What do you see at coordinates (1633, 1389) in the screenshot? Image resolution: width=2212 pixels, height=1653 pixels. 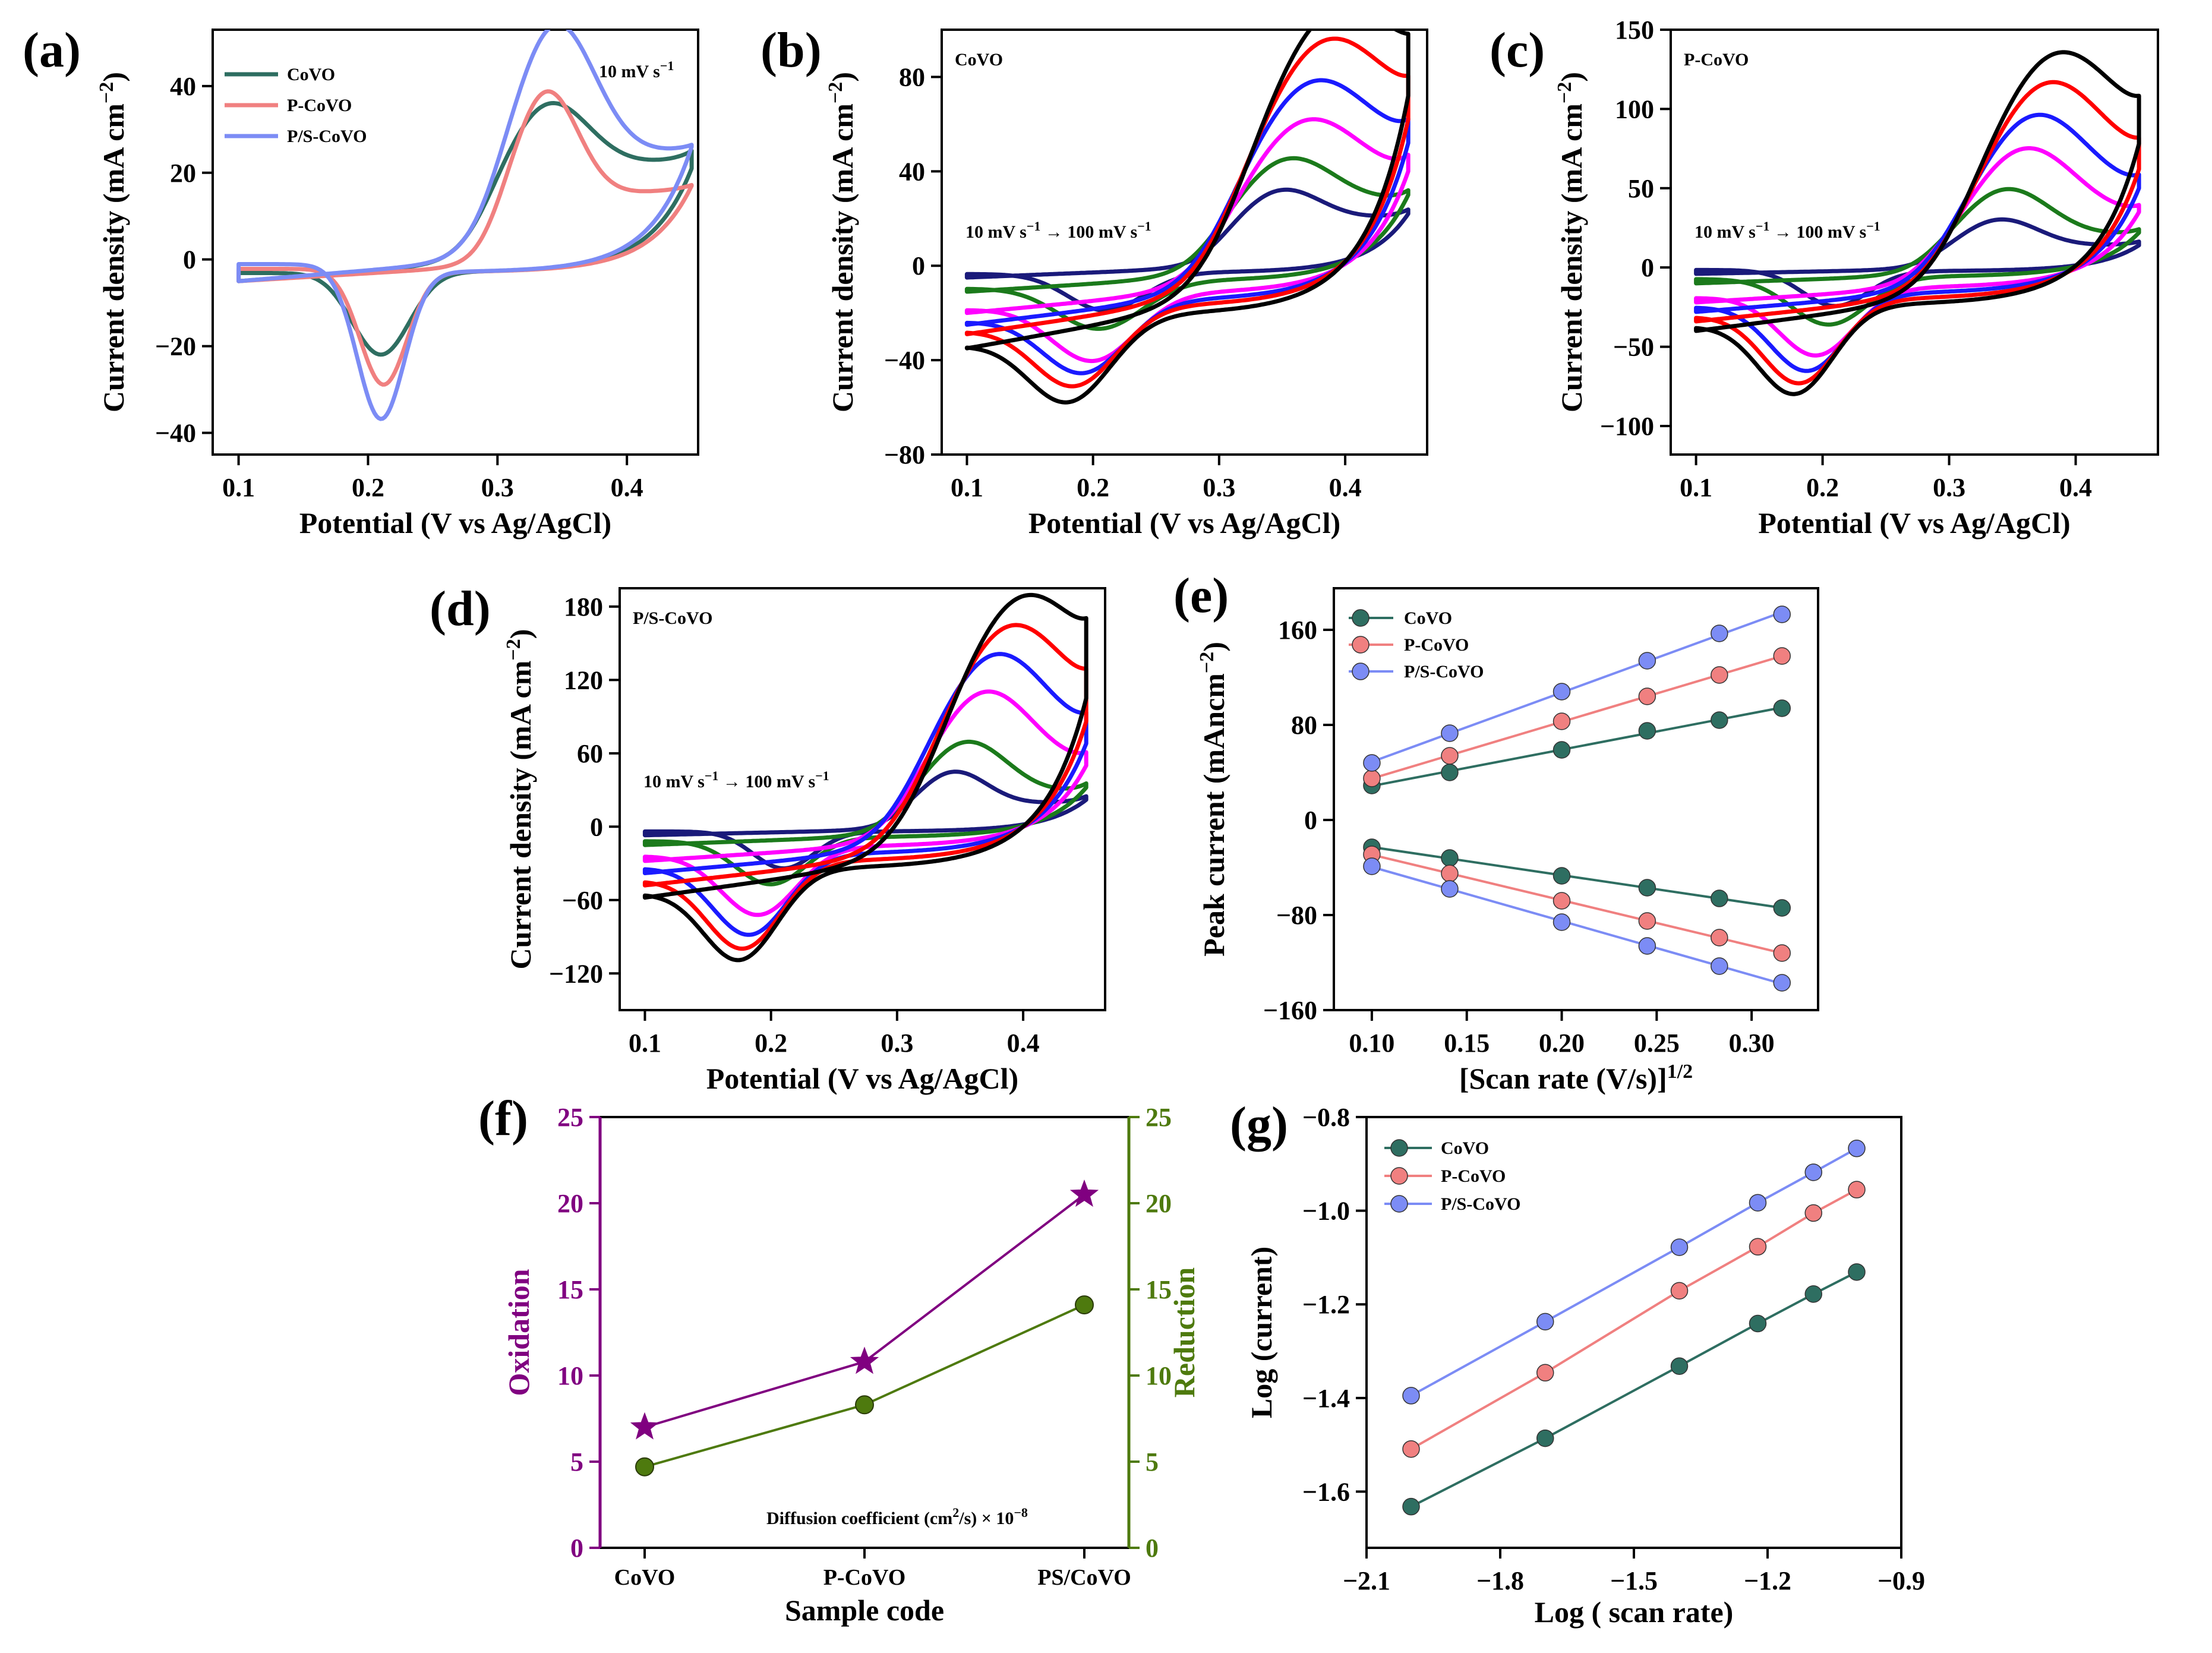 I see `fit-line` at bounding box center [1633, 1389].